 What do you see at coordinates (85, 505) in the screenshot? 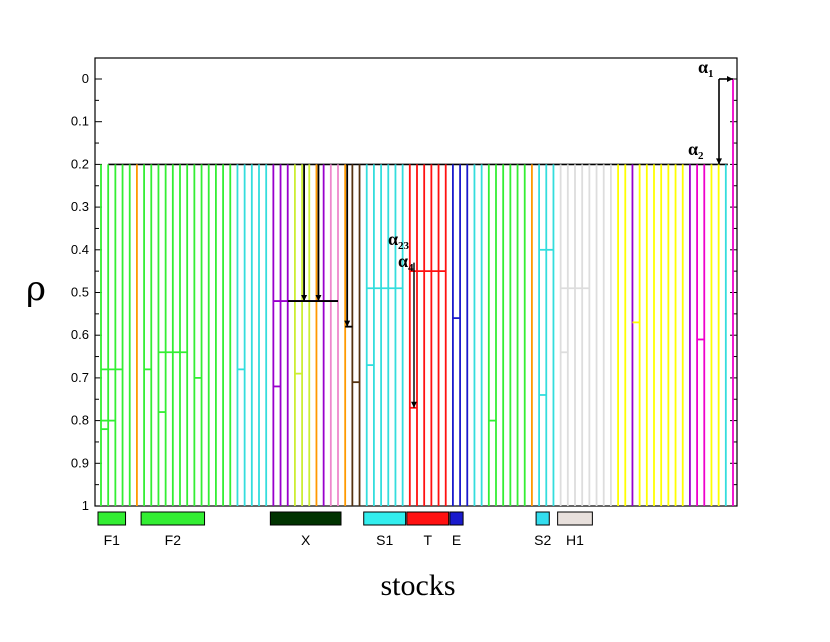
I see `y-tick-label: 1` at bounding box center [85, 505].